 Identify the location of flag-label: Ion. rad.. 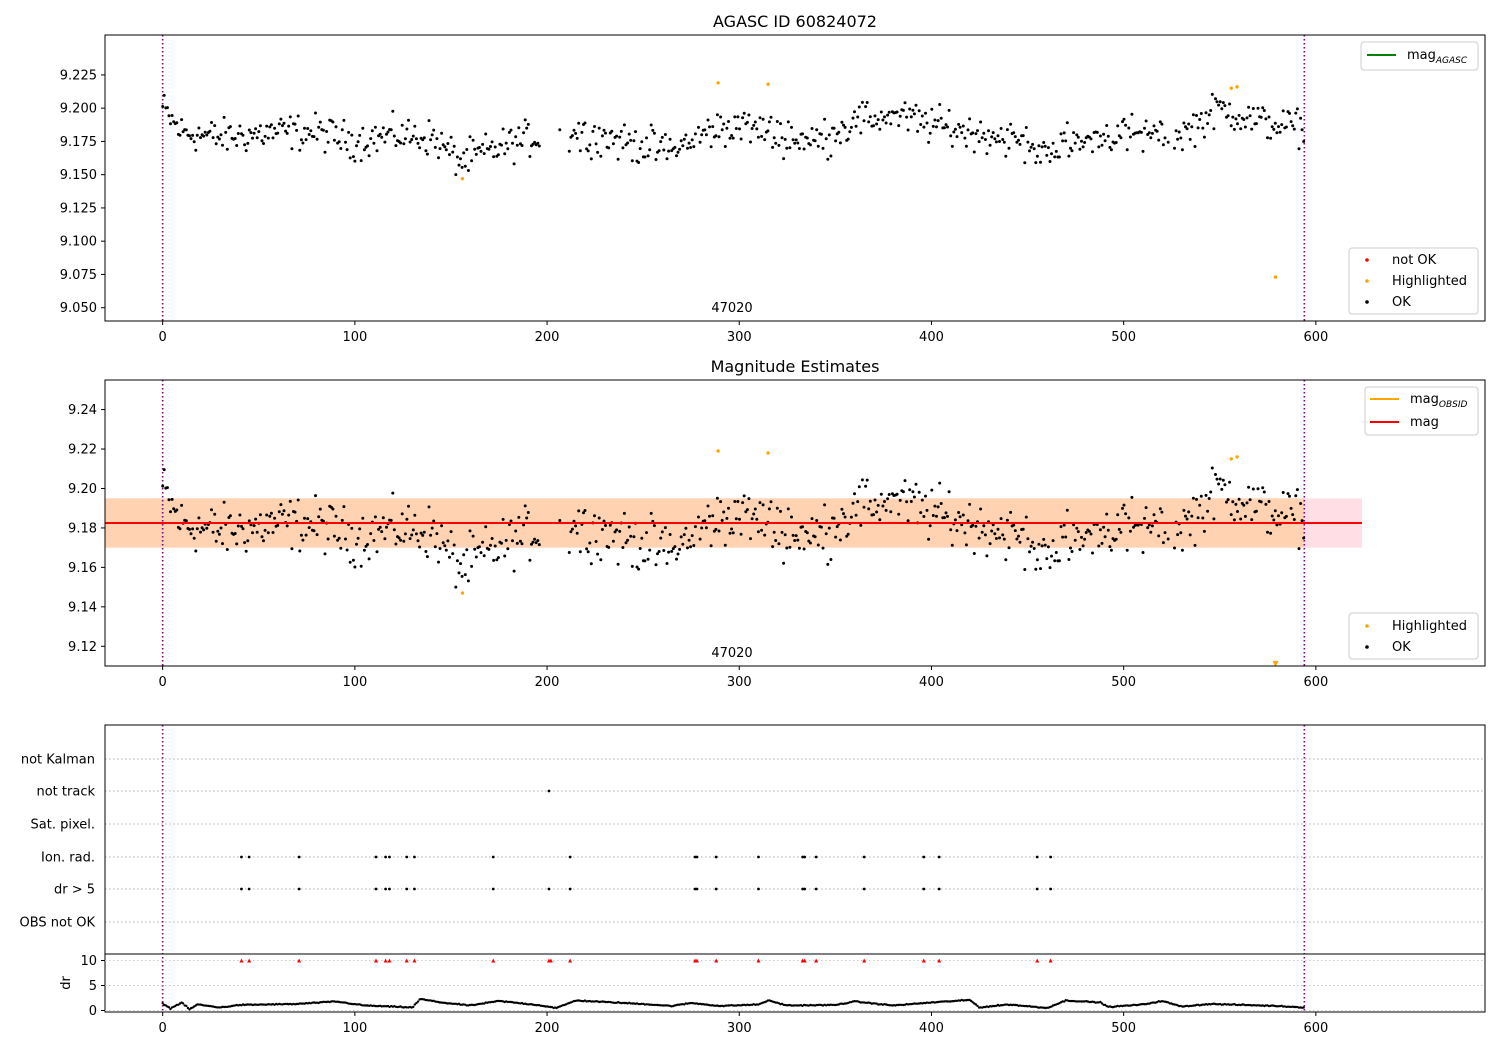
(68, 858).